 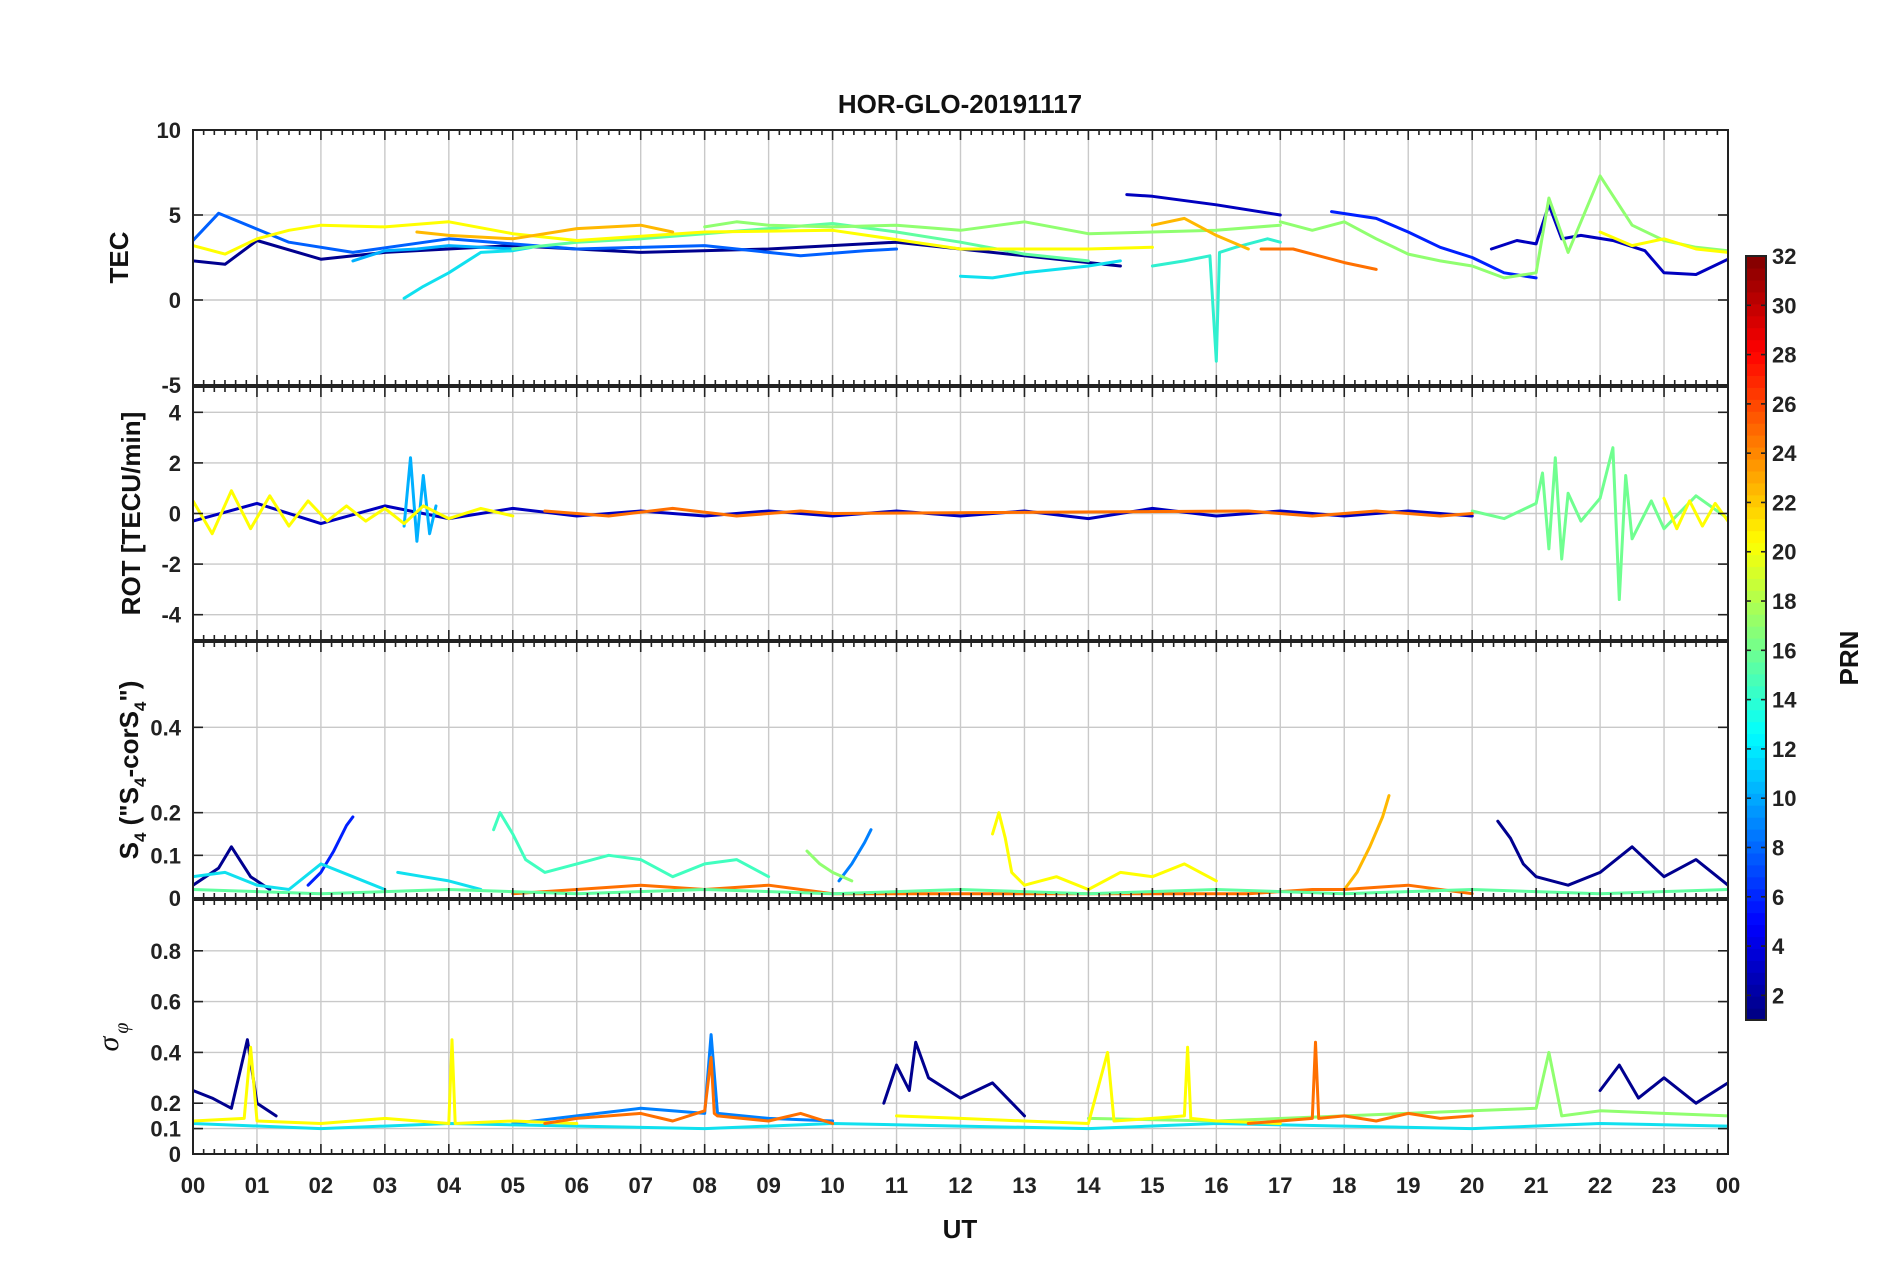 I want to click on y-axis-label-part: ("S, so click(x=129, y=810).